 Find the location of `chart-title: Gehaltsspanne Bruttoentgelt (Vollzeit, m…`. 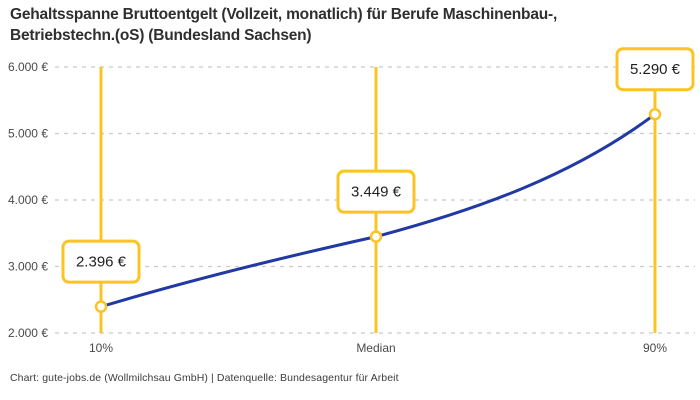

chart-title: Gehaltsspanne Bruttoentgelt (Vollzeit, m… is located at coordinates (310, 25).